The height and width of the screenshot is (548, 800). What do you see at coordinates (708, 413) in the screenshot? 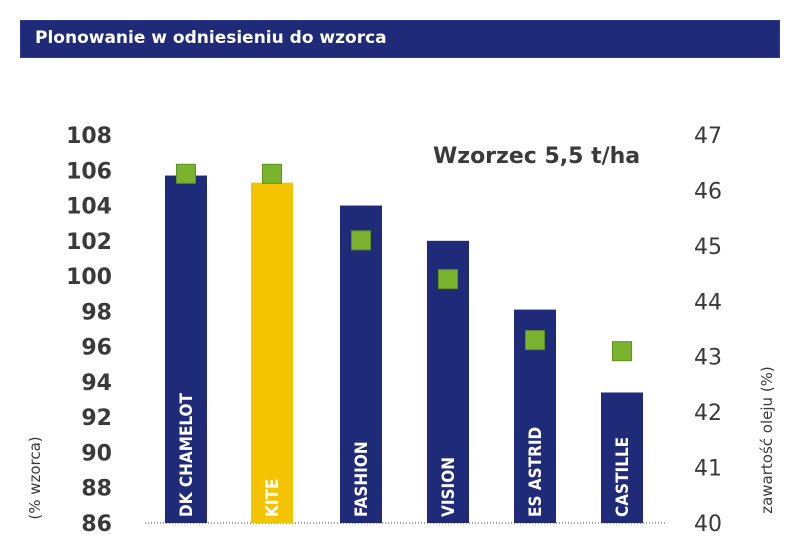
I see `y2-tick-label: 42` at bounding box center [708, 413].